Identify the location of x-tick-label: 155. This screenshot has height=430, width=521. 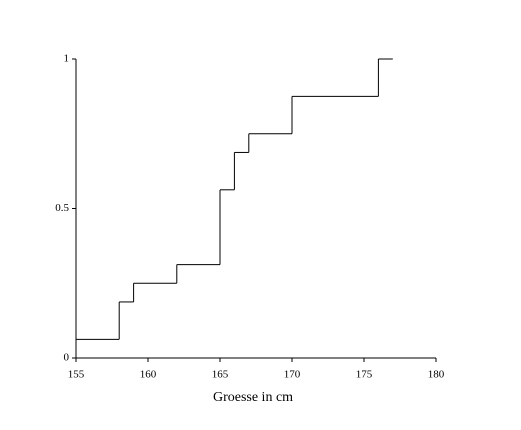
(76, 375).